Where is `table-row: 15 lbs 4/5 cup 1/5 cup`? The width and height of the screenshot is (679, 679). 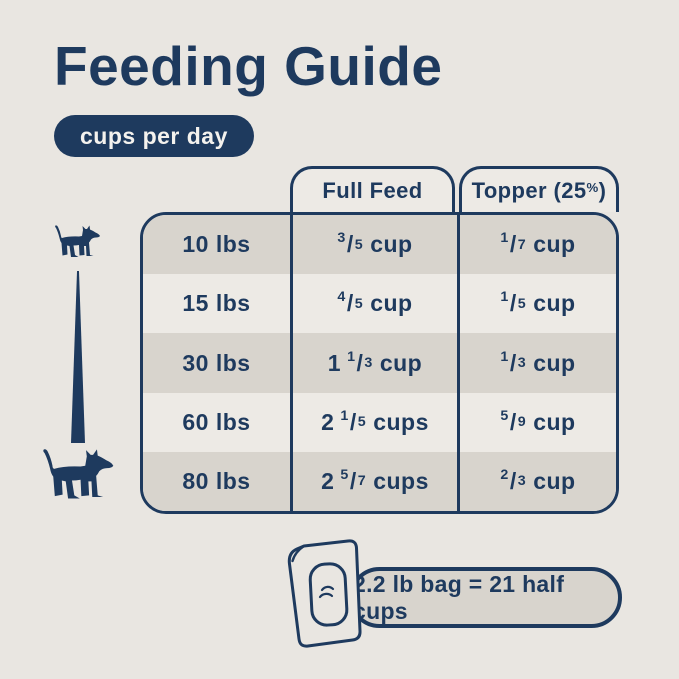 table-row: 15 lbs 4/5 cup 1/5 cup is located at coordinates (379, 304).